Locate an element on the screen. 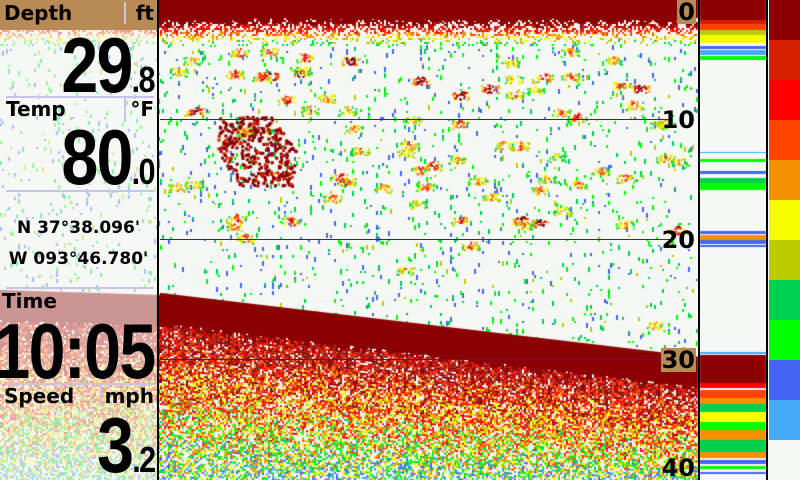  depth-scale-label: 20 is located at coordinates (678, 240).